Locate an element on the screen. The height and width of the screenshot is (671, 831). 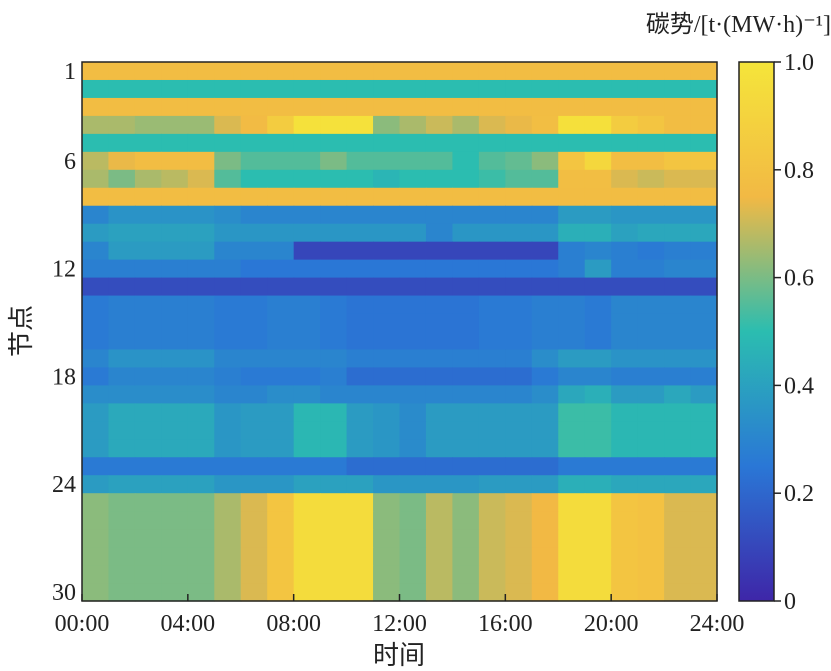
heatmap-cell-node-21-t19 is located at coordinates (598, 430).